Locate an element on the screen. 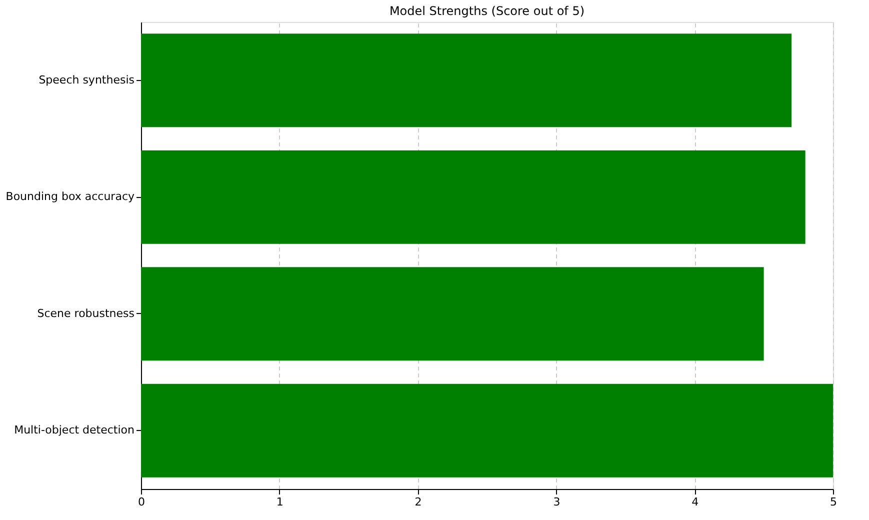 The height and width of the screenshot is (520, 869). x-tick-label: 3 is located at coordinates (556, 502).